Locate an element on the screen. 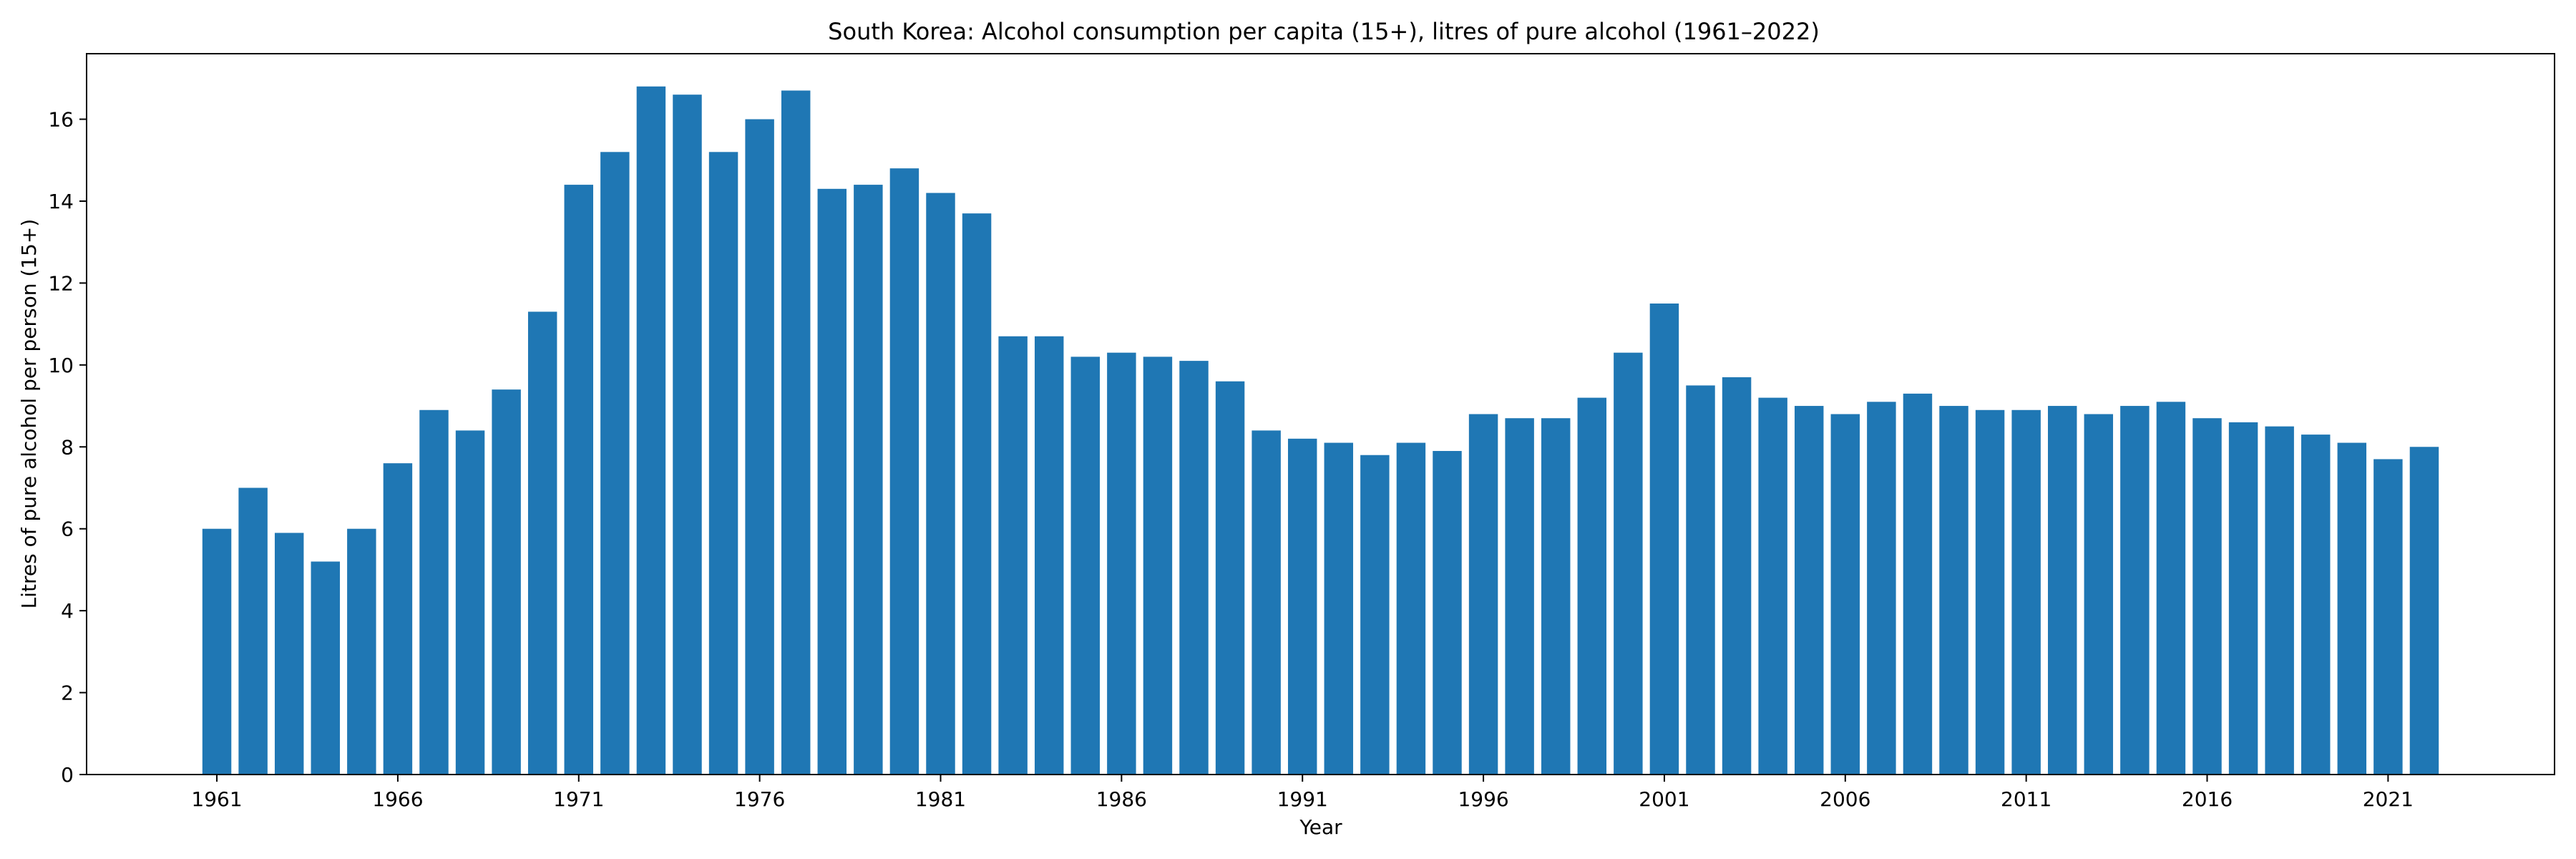 The image size is (2576, 859). x-tick-label: 2016 is located at coordinates (2207, 799).